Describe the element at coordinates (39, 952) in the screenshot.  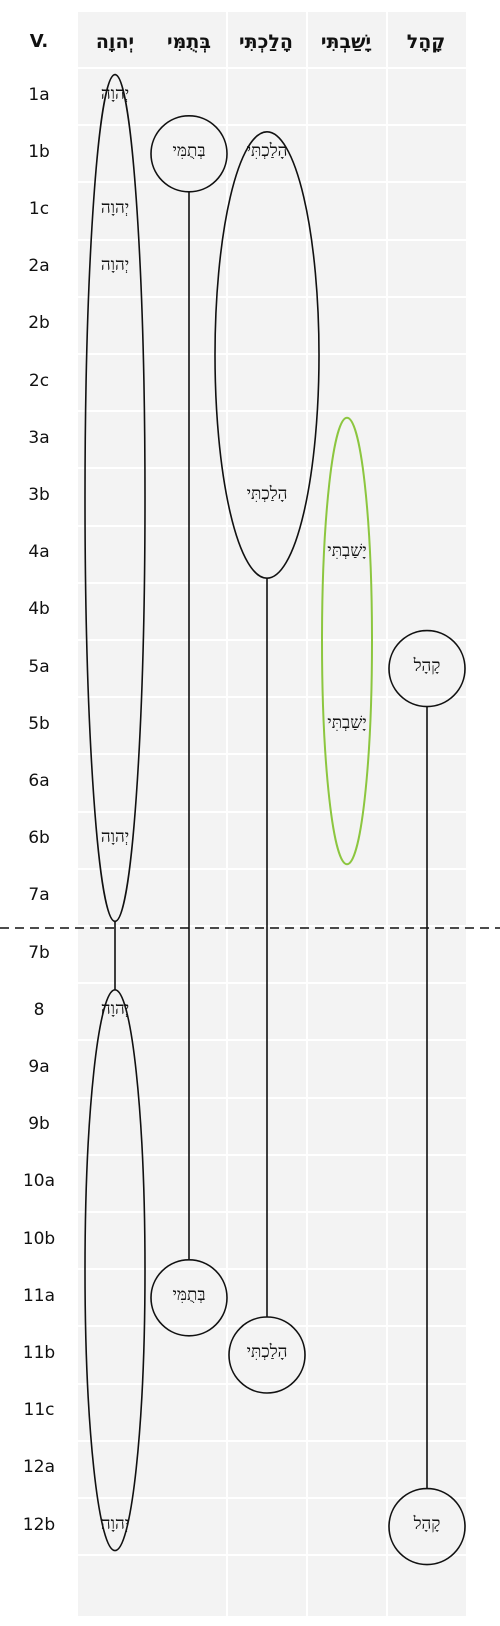
I see `verse-label: 7b` at that location.